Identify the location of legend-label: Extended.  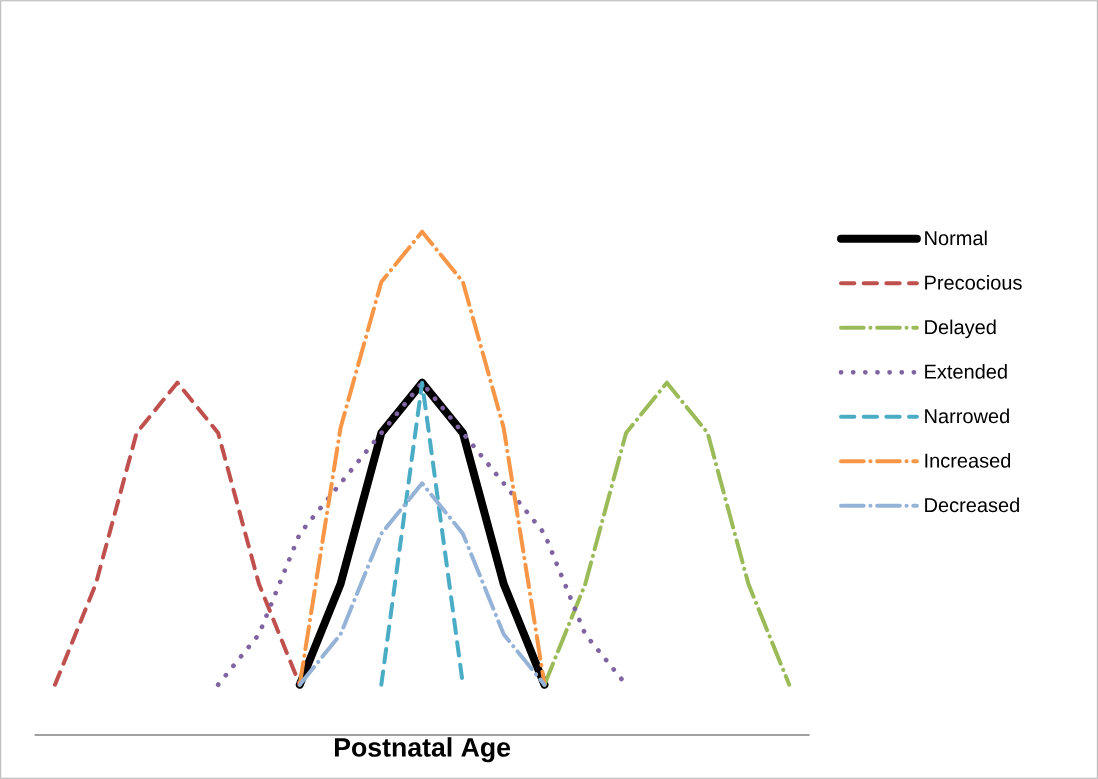
(966, 371).